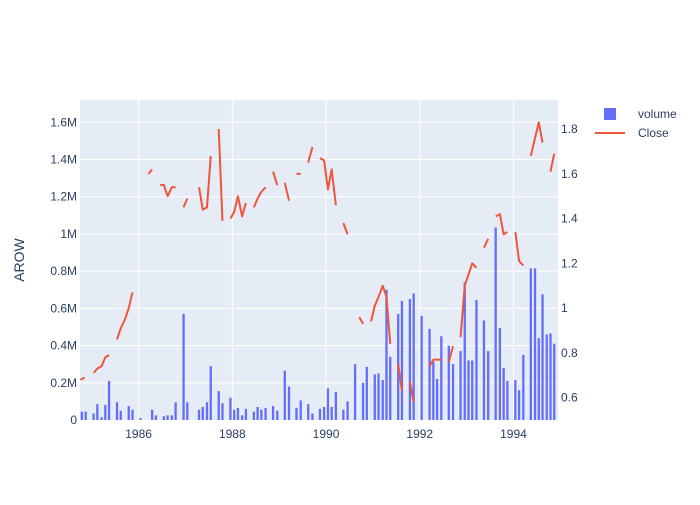 The image size is (700, 505). Describe the element at coordinates (569, 129) in the screenshot. I see `y2-tick-label: 1.8` at that location.